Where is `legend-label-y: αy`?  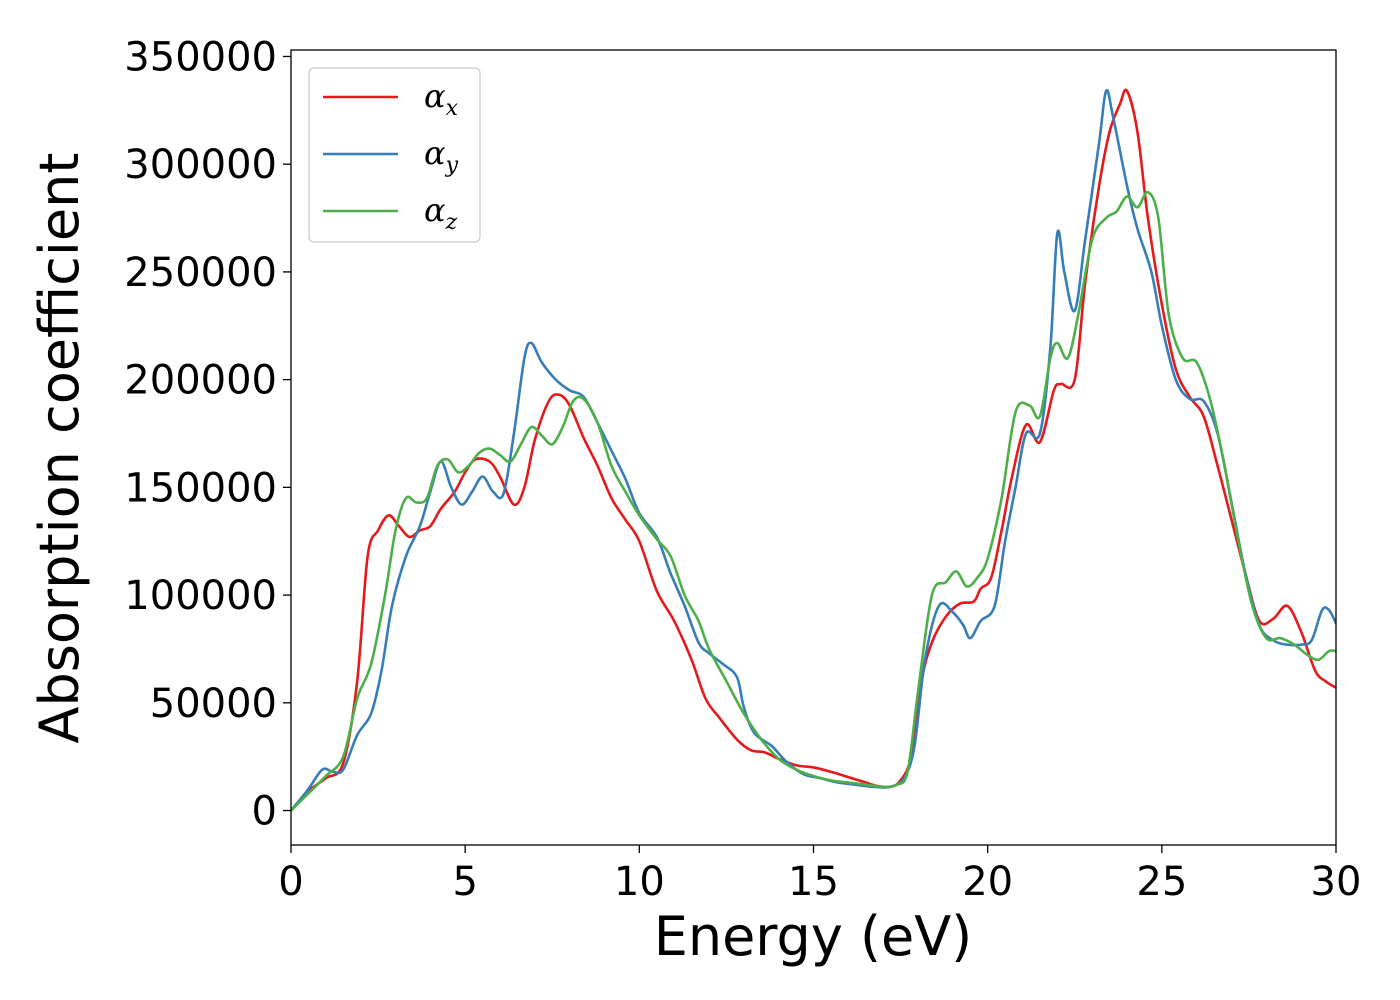 legend-label-y: αy is located at coordinates (441, 156).